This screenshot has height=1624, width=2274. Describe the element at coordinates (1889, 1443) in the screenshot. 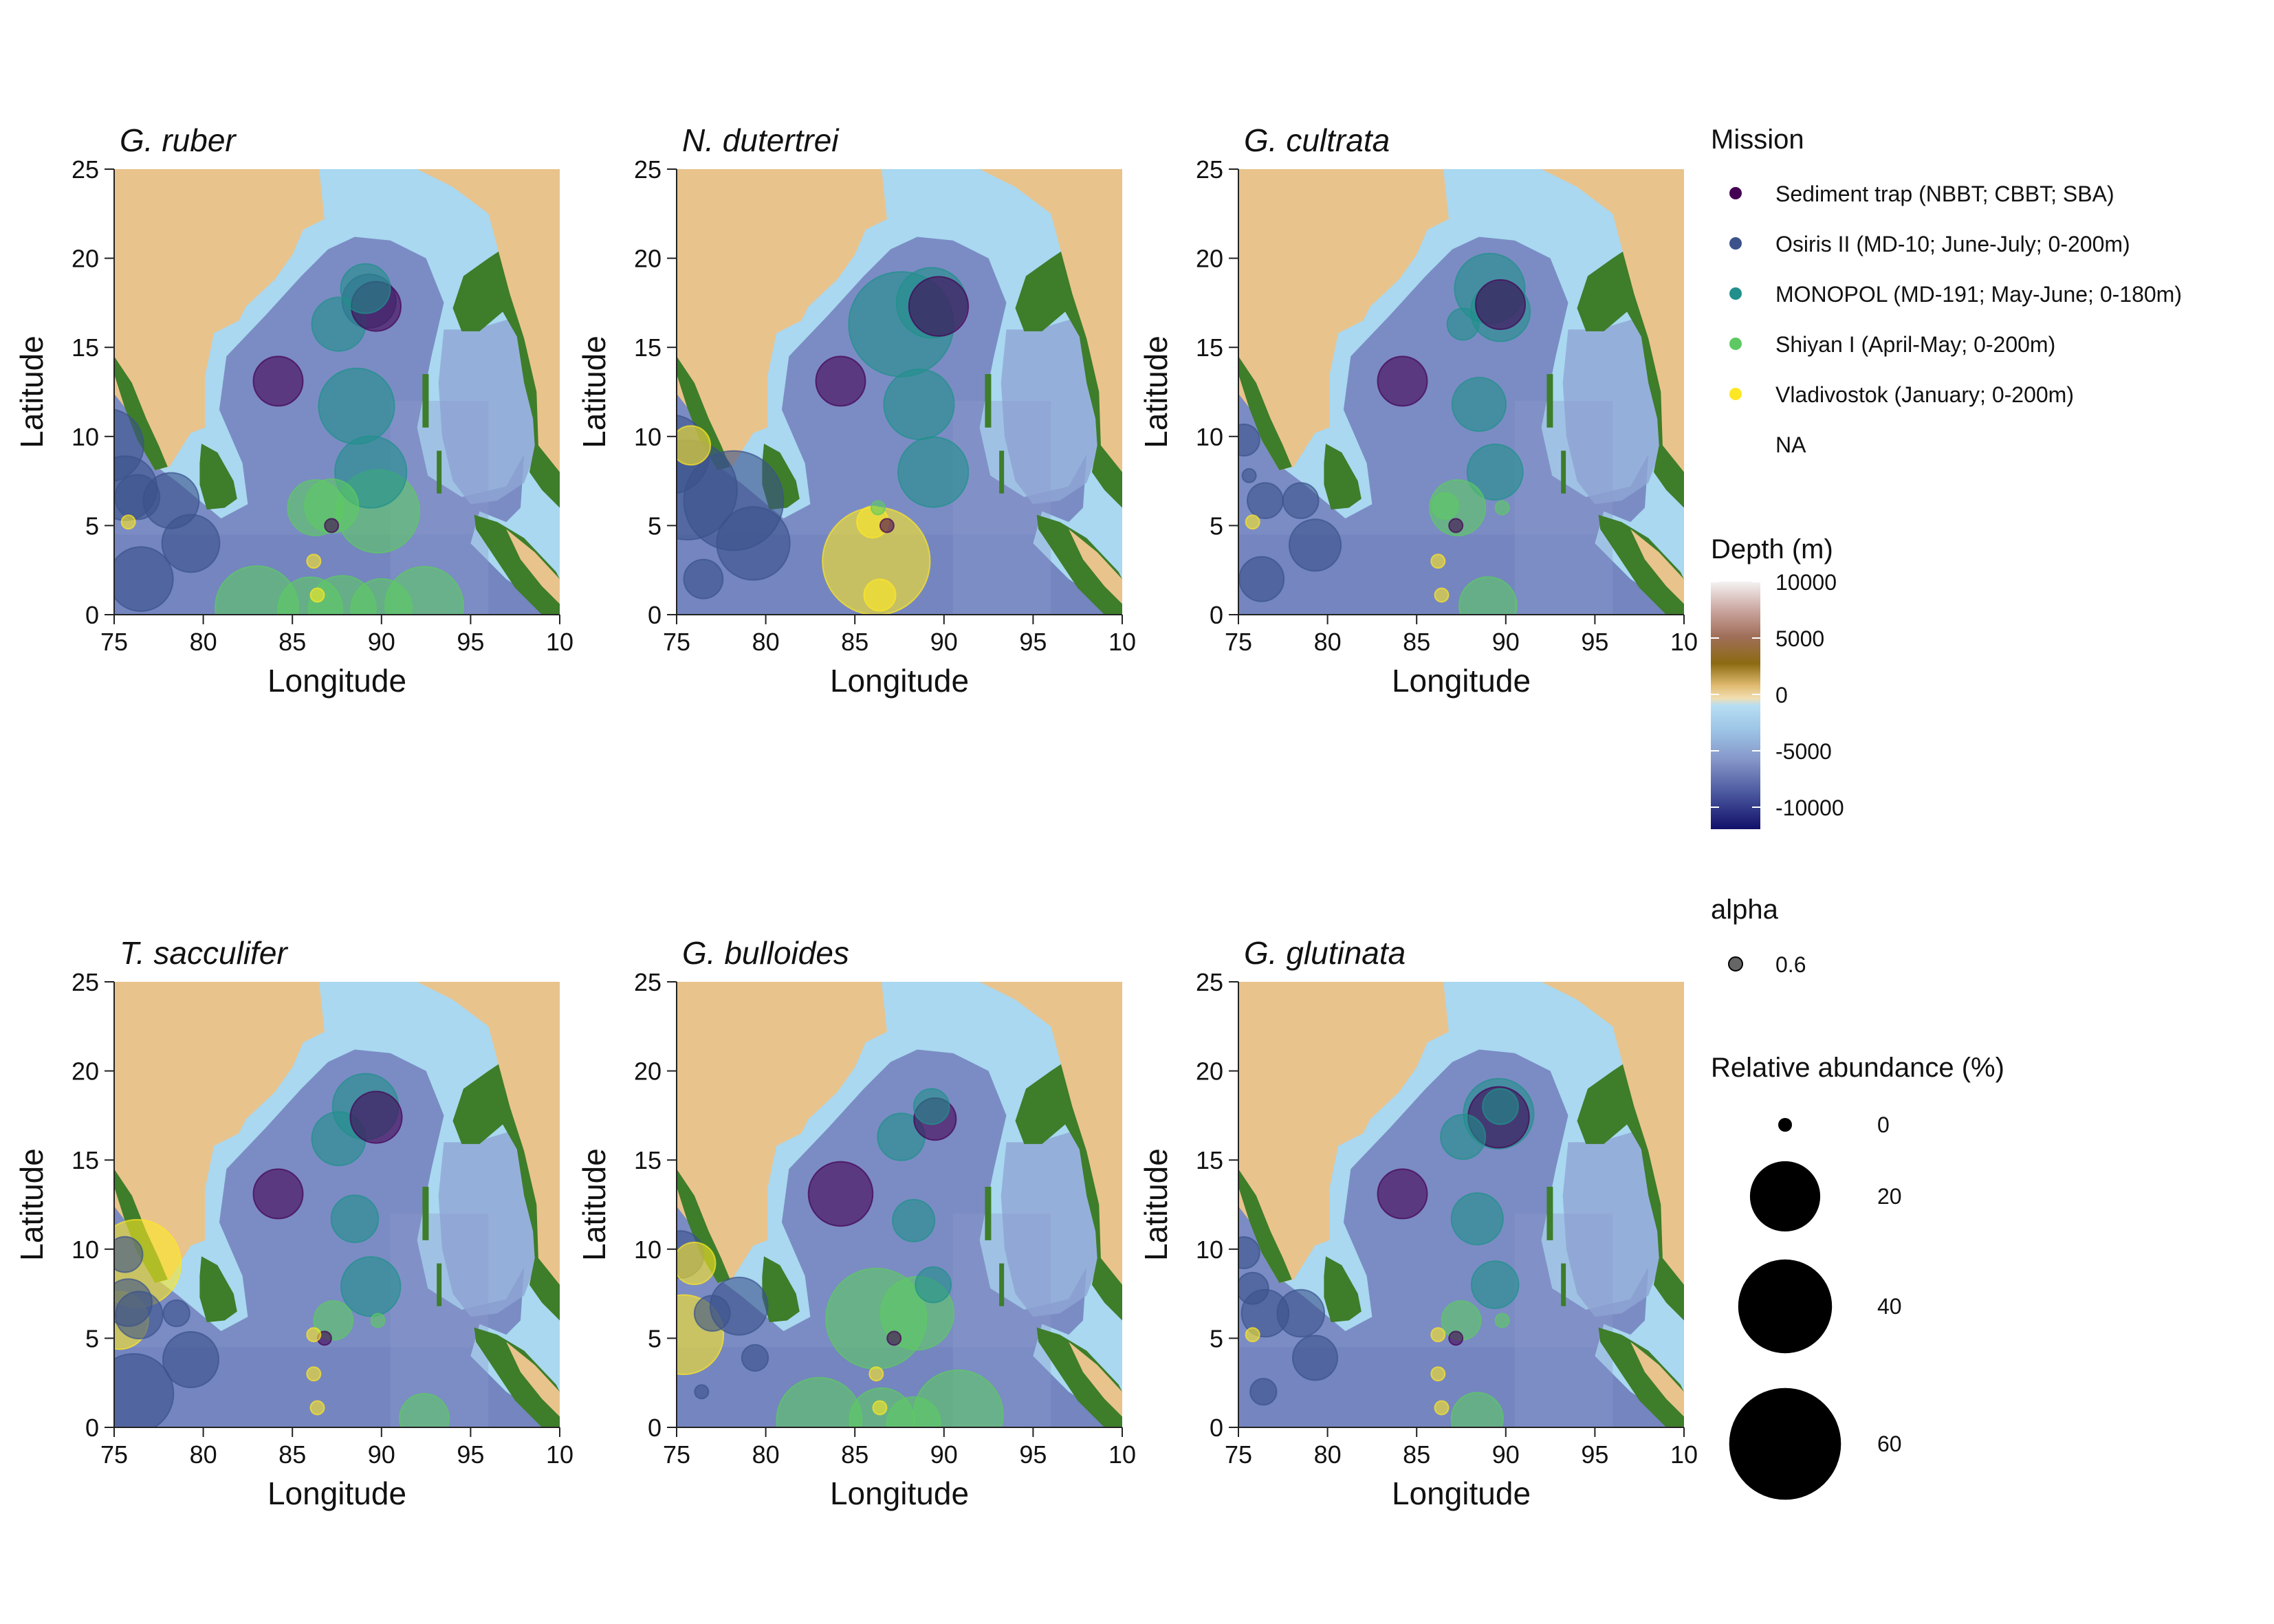

I see `legend-size-label: 60` at that location.